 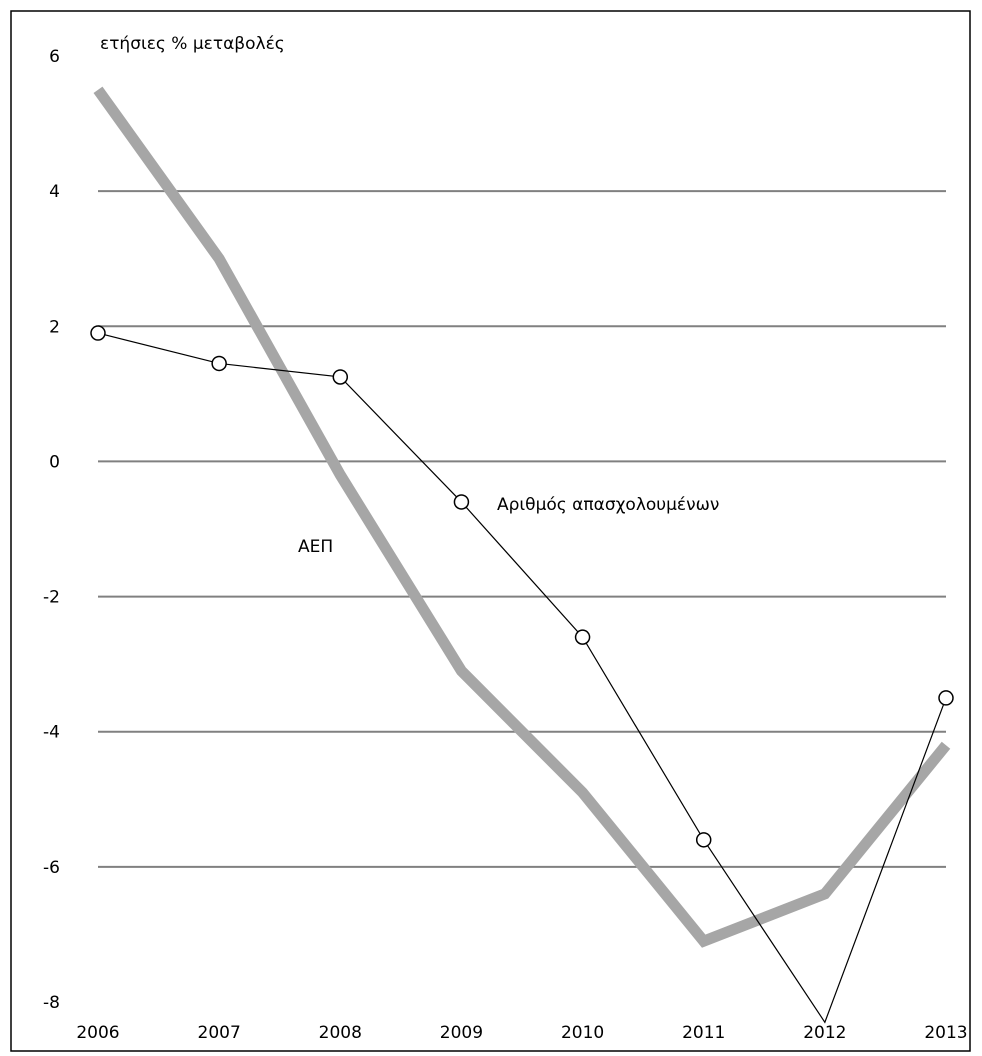 What do you see at coordinates (54, 192) in the screenshot?
I see `y-tick-label: 4` at bounding box center [54, 192].